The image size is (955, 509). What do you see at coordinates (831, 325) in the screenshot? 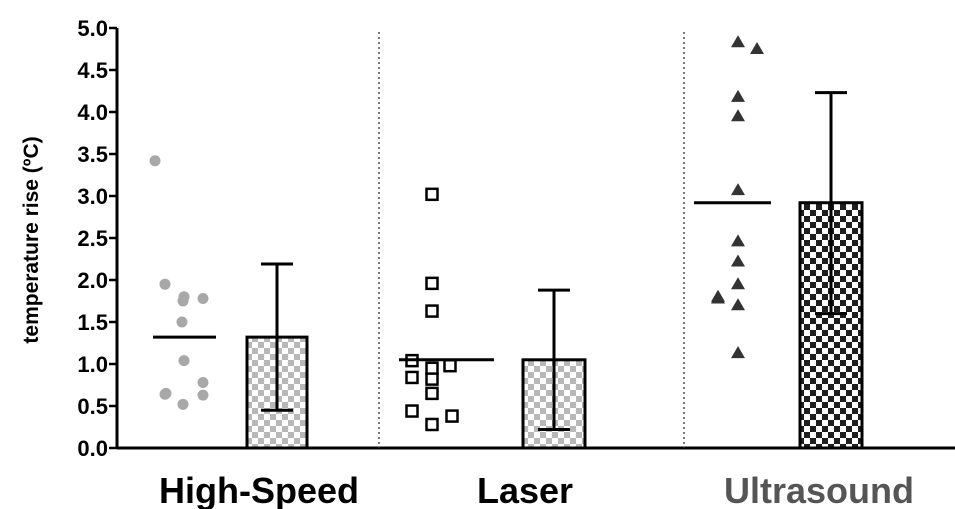
I see `bar` at bounding box center [831, 325].